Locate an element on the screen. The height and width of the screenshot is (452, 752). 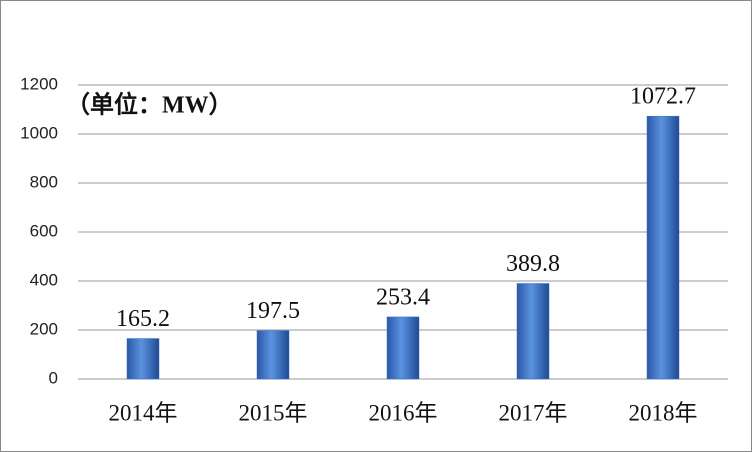
y-tick-label: 200 is located at coordinates (44, 328).